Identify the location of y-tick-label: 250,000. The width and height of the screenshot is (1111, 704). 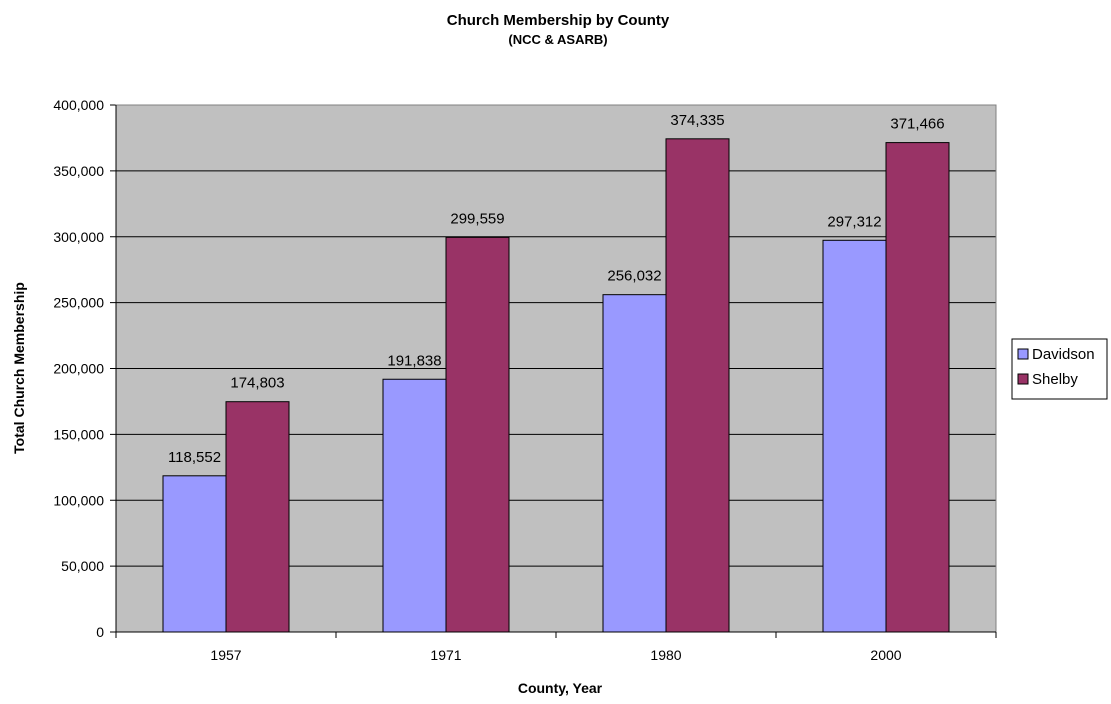
(78, 303).